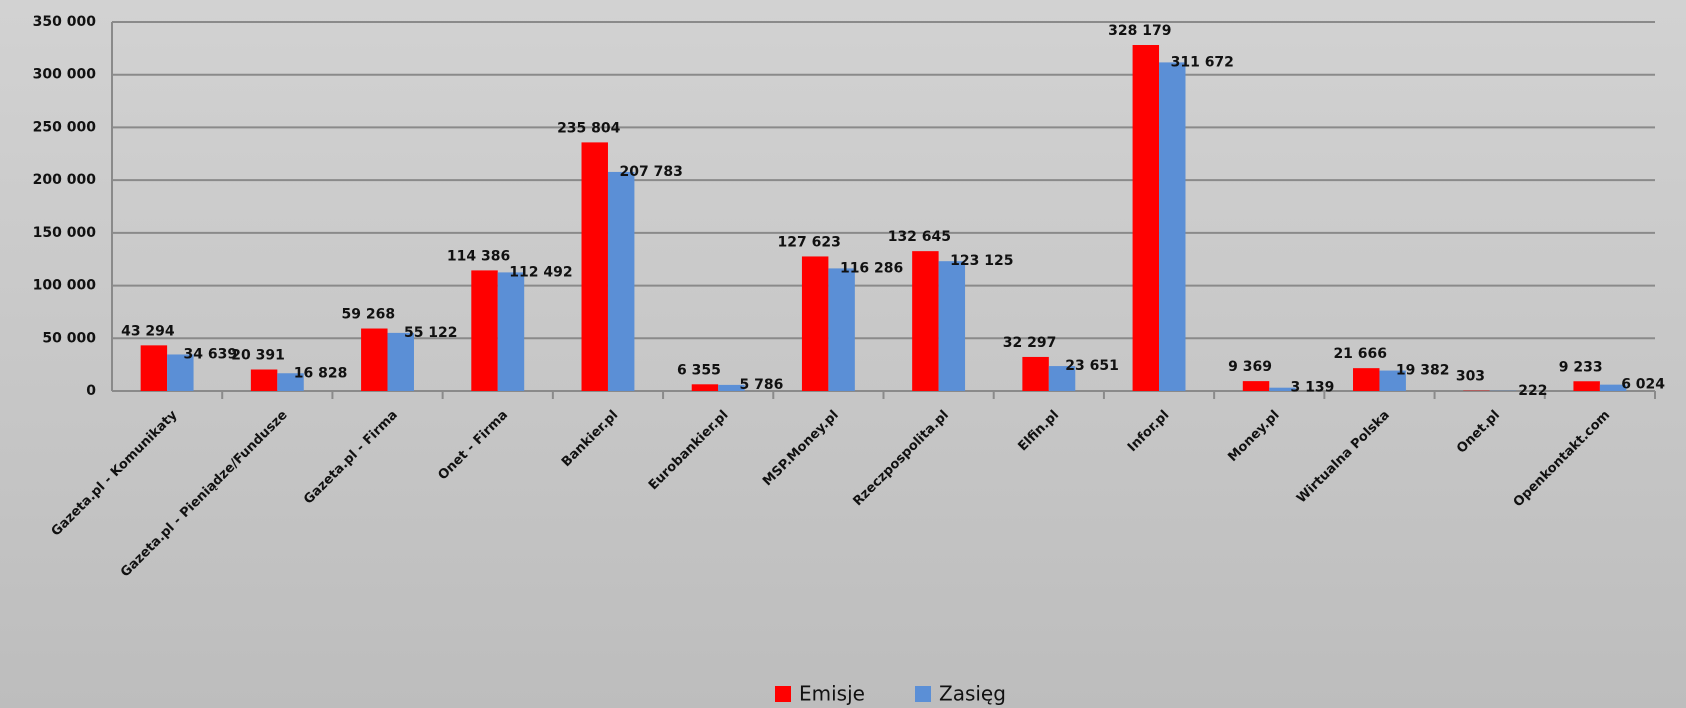 The height and width of the screenshot is (708, 1686). I want to click on value-label: 6 024, so click(1643, 385).